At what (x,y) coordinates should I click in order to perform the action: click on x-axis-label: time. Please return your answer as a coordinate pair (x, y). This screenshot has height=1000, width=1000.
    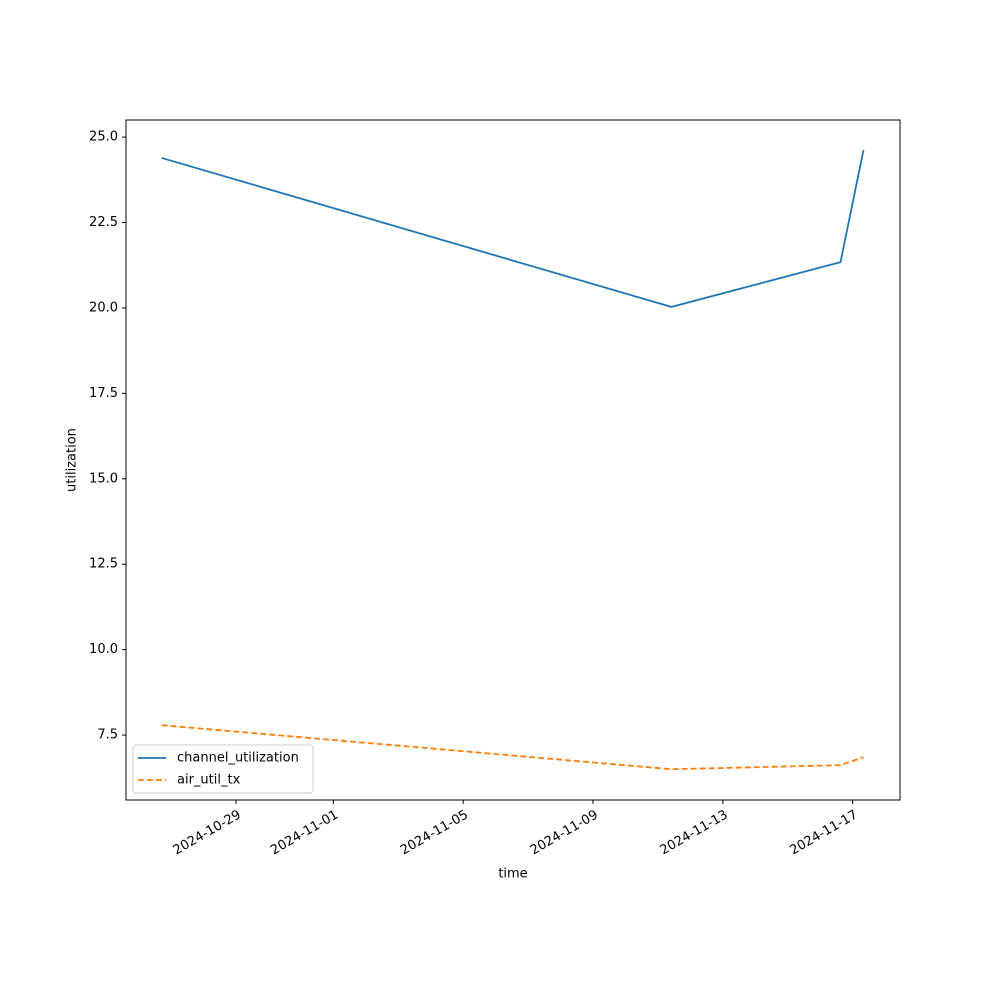
    Looking at the image, I should click on (512, 874).